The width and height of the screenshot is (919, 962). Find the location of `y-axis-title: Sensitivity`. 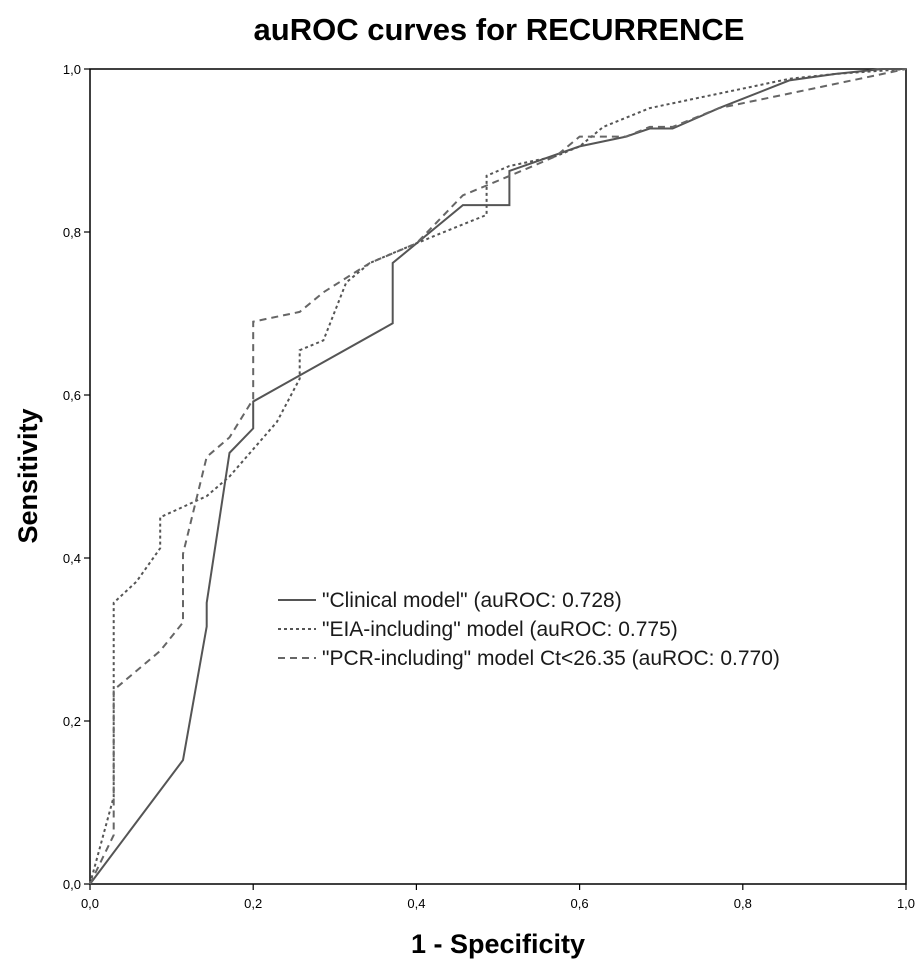

y-axis-title: Sensitivity is located at coordinates (28, 475).